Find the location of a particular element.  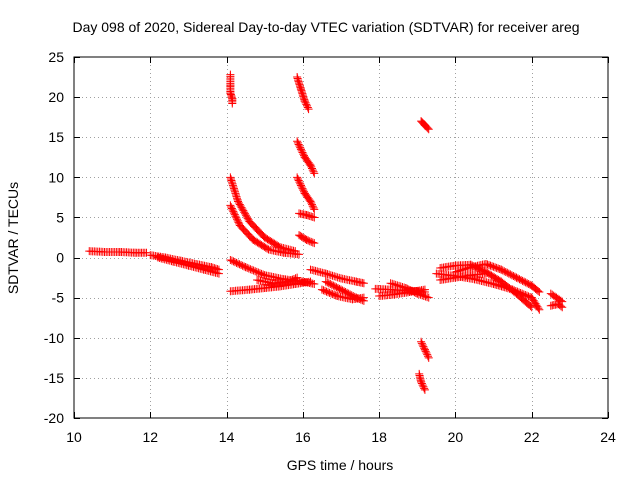

x-tick-label: 10 is located at coordinates (74, 437).